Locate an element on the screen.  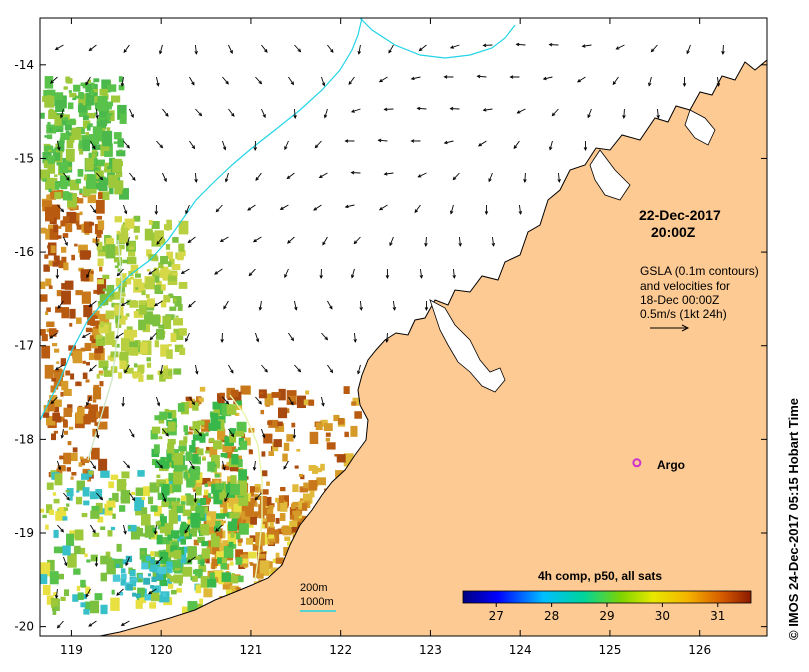
y-tick-label: -17 is located at coordinates (24, 346).